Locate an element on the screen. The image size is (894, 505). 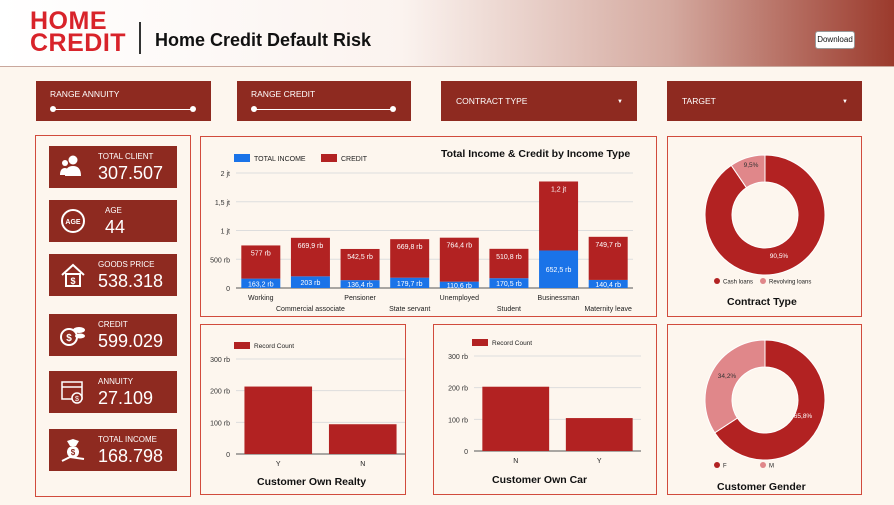
kpi-label: AGE is located at coordinates (113, 210).